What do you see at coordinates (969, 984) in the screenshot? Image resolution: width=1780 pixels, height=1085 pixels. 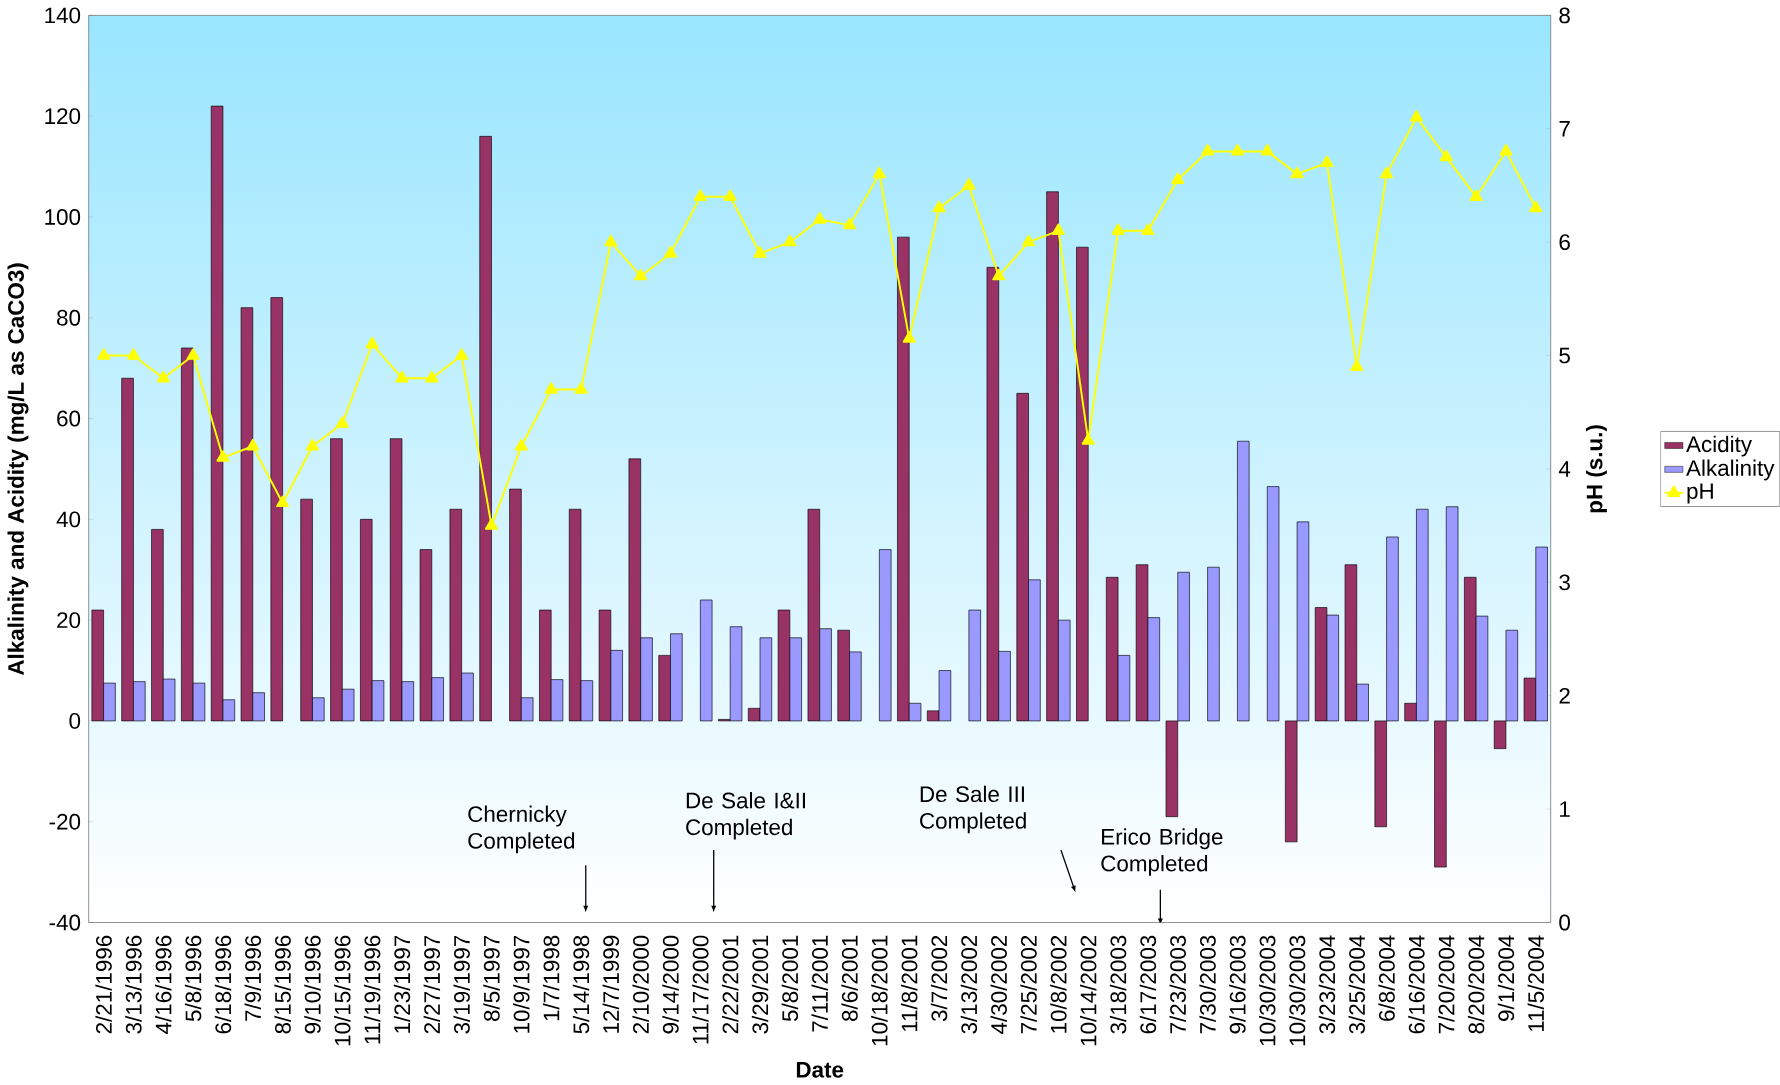 I see `x-tick-label: 3/13/2002` at bounding box center [969, 984].